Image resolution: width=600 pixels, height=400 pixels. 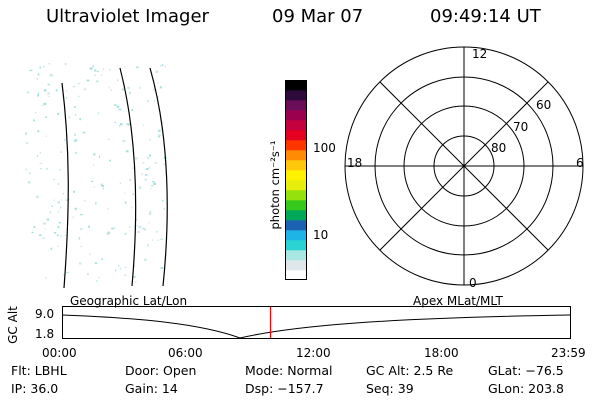 I want to click on mode-info: Mode: Normal, so click(x=289, y=370).